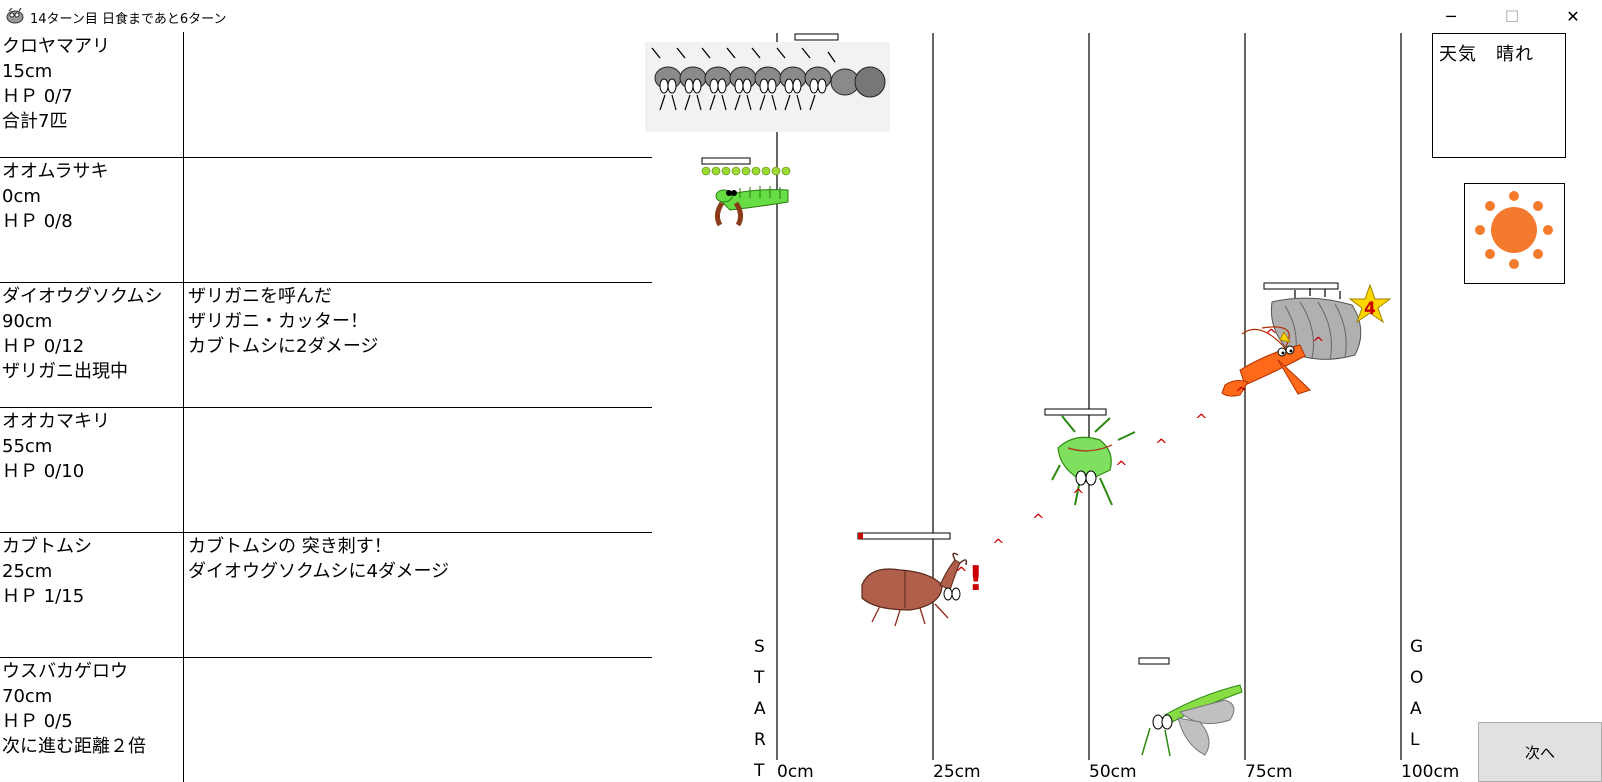 The width and height of the screenshot is (1602, 782). I want to click on antlion-hp-bar, so click(1154, 661).